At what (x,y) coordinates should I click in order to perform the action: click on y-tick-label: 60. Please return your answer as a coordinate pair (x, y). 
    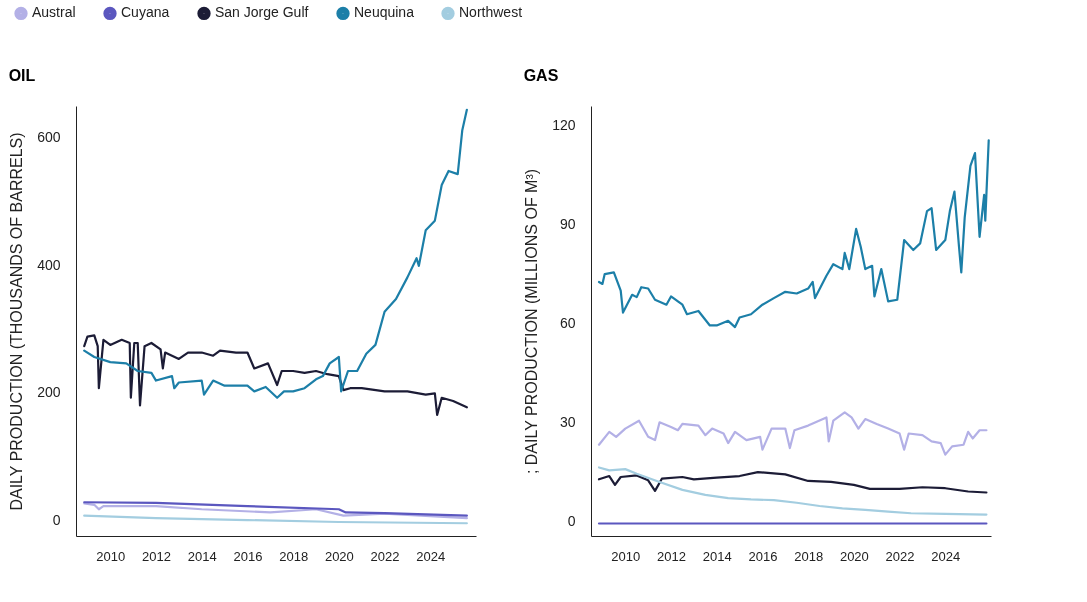
    Looking at the image, I should click on (567, 322).